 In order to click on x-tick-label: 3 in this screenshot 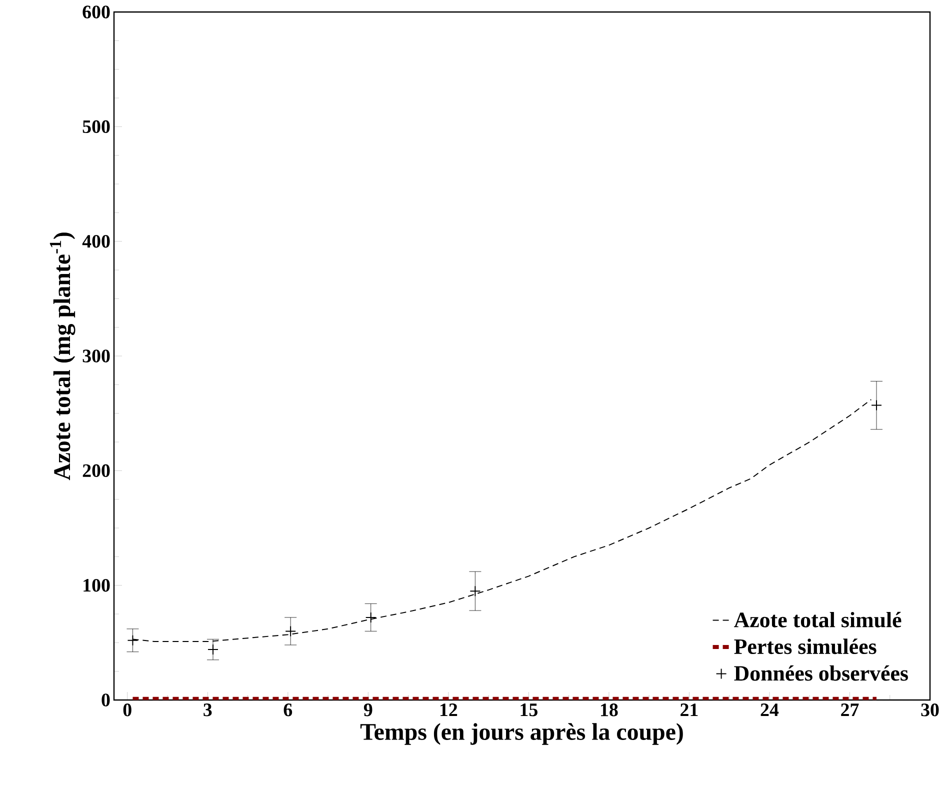, I will do `click(208, 710)`.